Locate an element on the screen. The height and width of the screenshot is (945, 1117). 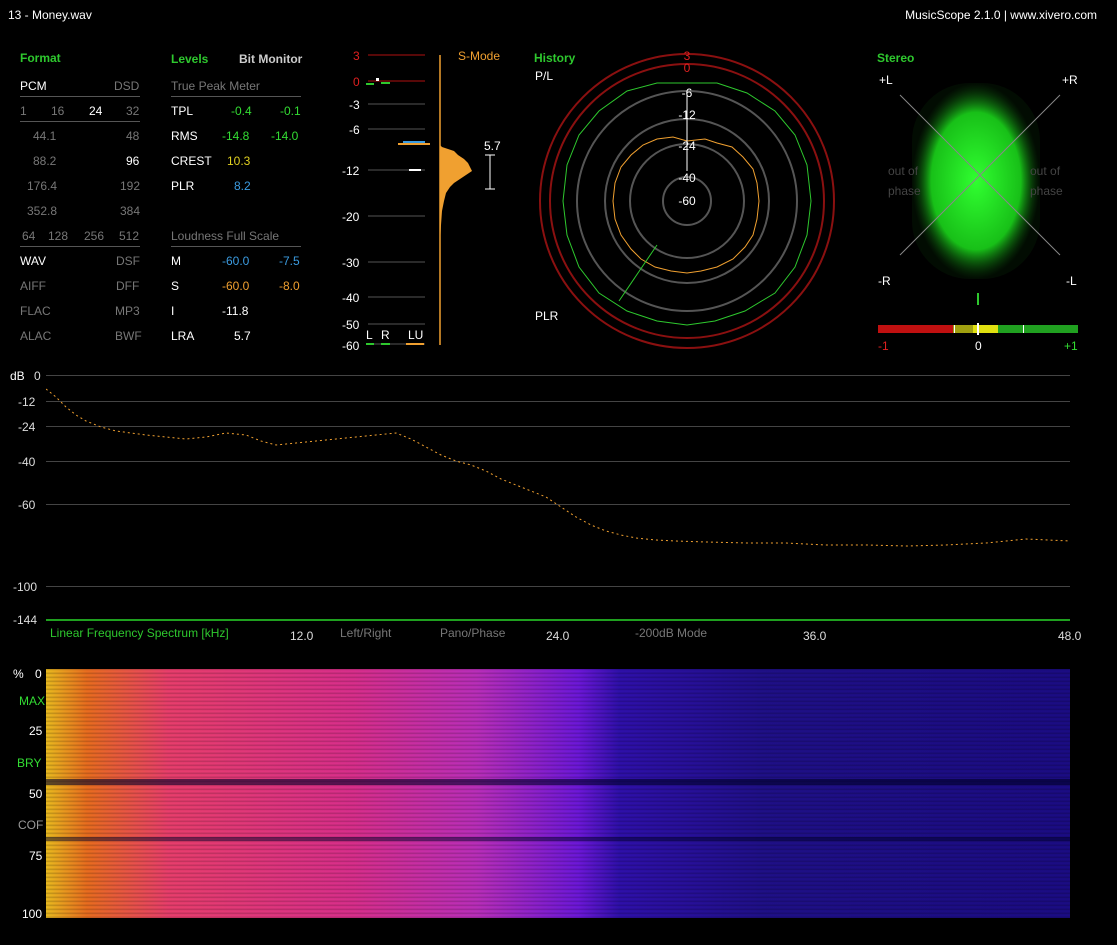
tab-left-right: Left/Right is located at coordinates (366, 633).